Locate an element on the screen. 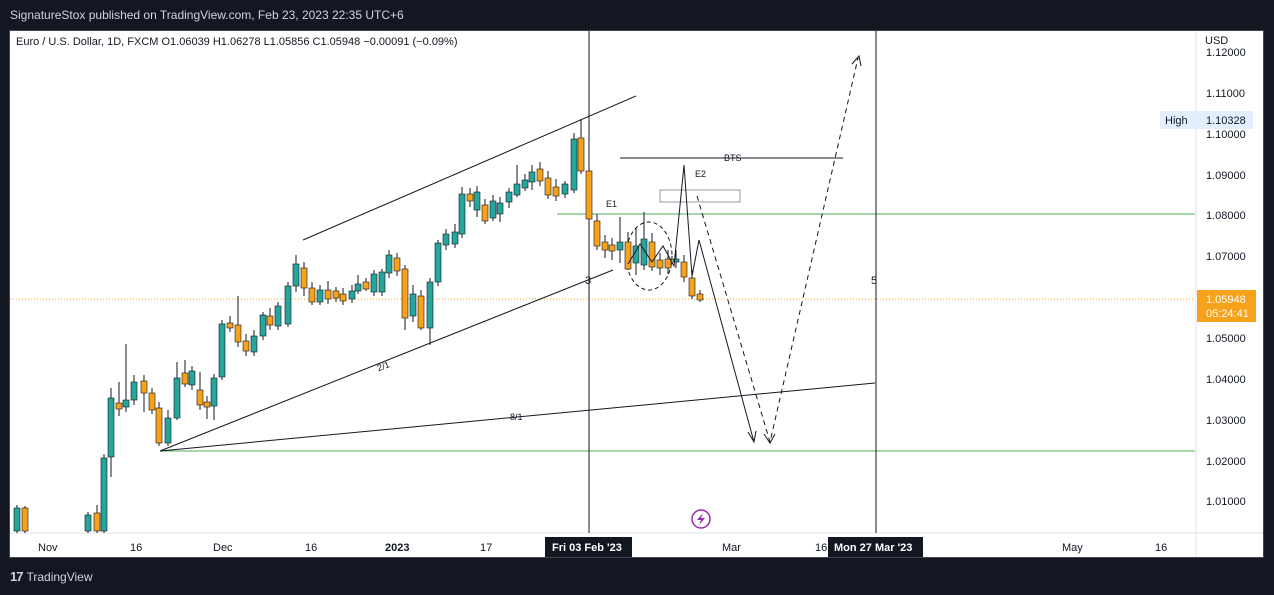 Image resolution: width=1274 pixels, height=595 pixels. price-tick-label: 1.11000 is located at coordinates (1225, 94).